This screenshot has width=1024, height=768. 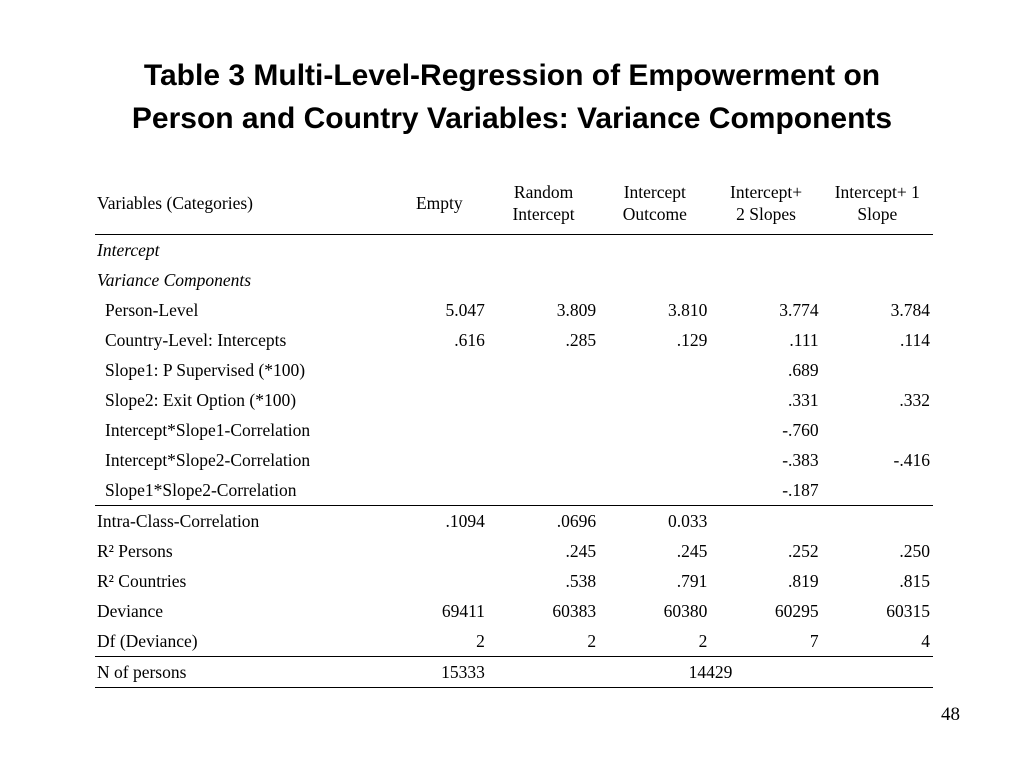 I want to click on row-label: Intercept, so click(x=128, y=250).